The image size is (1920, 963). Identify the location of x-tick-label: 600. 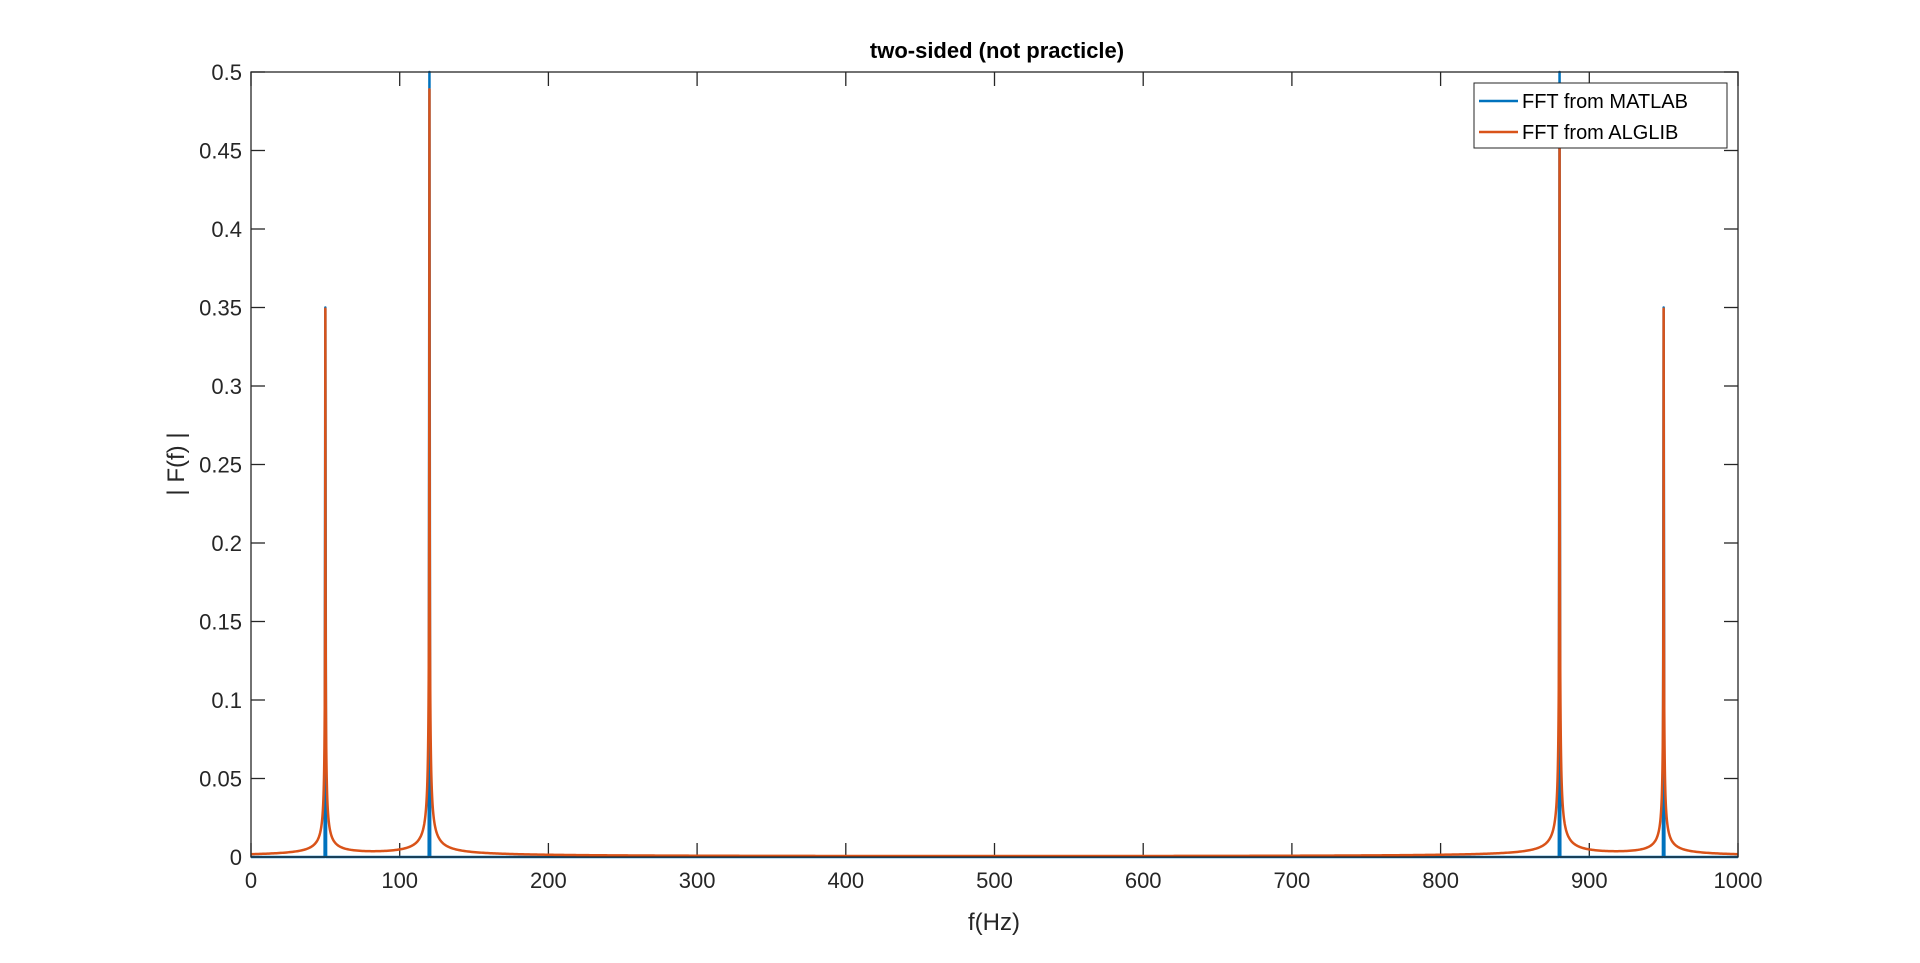
(1143, 880).